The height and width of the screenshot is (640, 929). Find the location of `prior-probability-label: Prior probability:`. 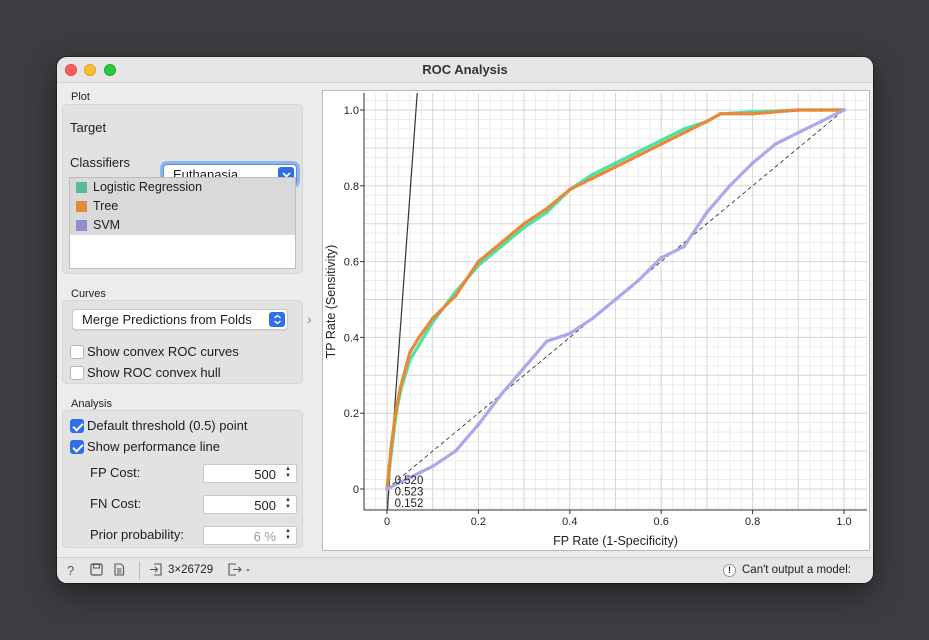

prior-probability-label: Prior probability: is located at coordinates (137, 534).